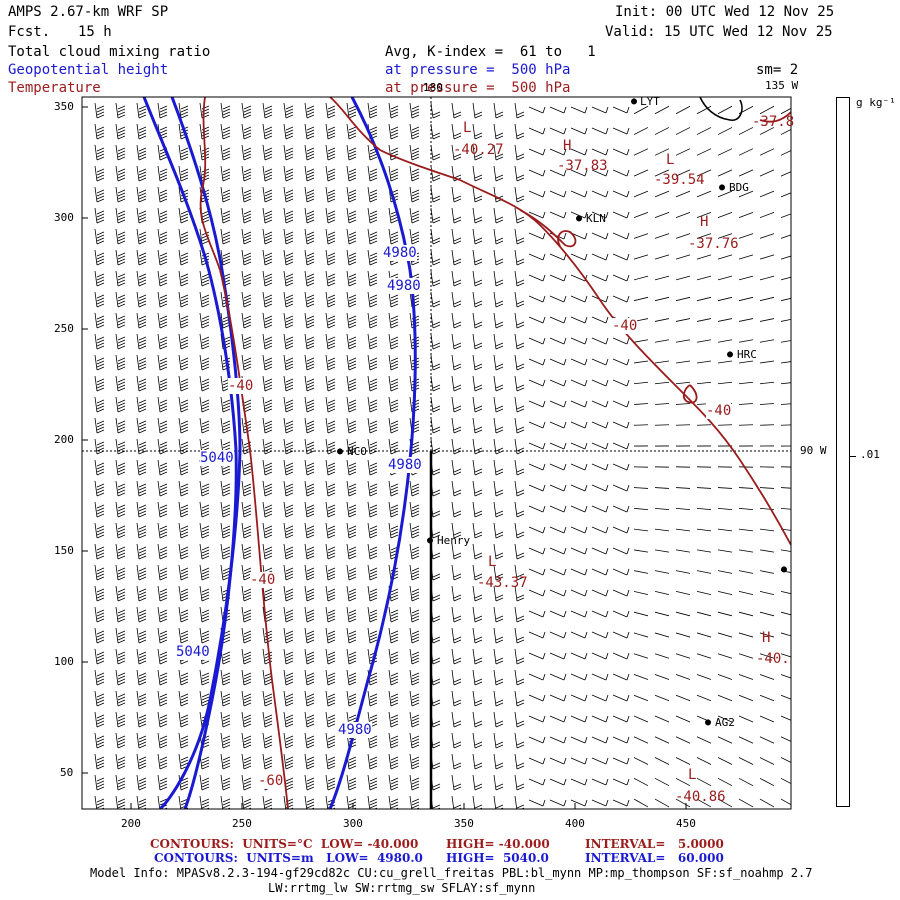 This screenshot has width=900, height=900. Describe the element at coordinates (876, 102) in the screenshot. I see `colorbar-unit: g kg⁻¹` at that location.